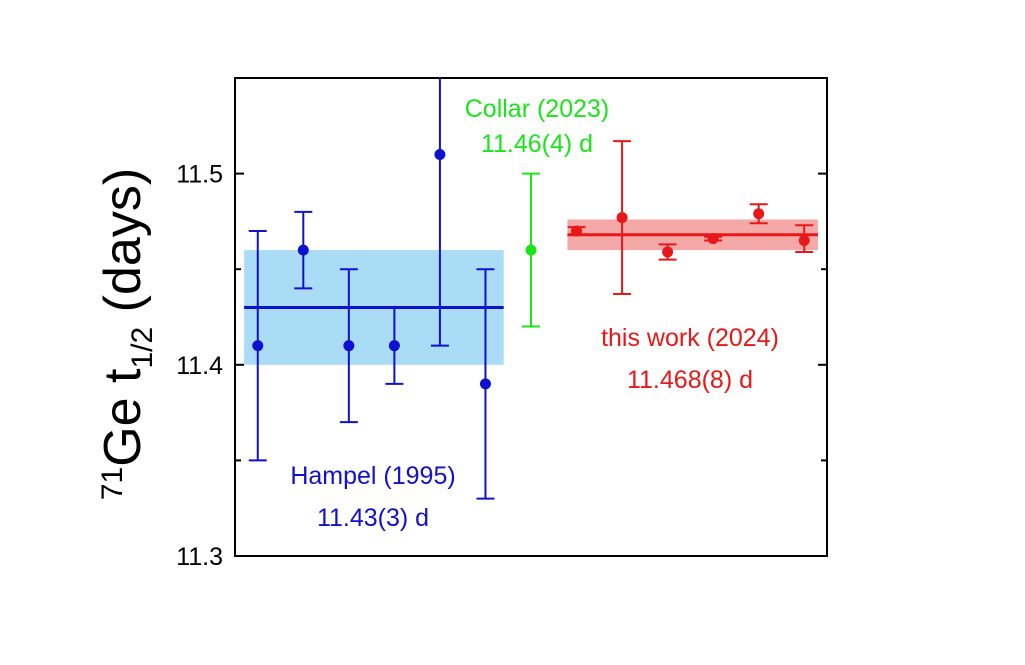 This screenshot has width=1025, height=665. I want to click on y-tick-labels: 11.3 11.4 11.5, so click(199, 366).